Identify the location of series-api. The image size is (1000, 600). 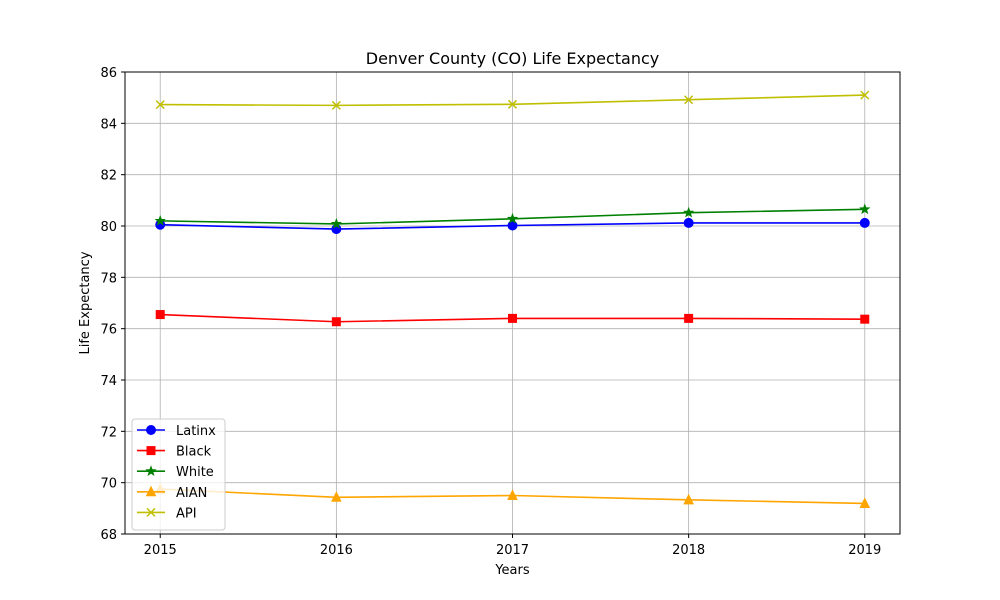
(512, 100).